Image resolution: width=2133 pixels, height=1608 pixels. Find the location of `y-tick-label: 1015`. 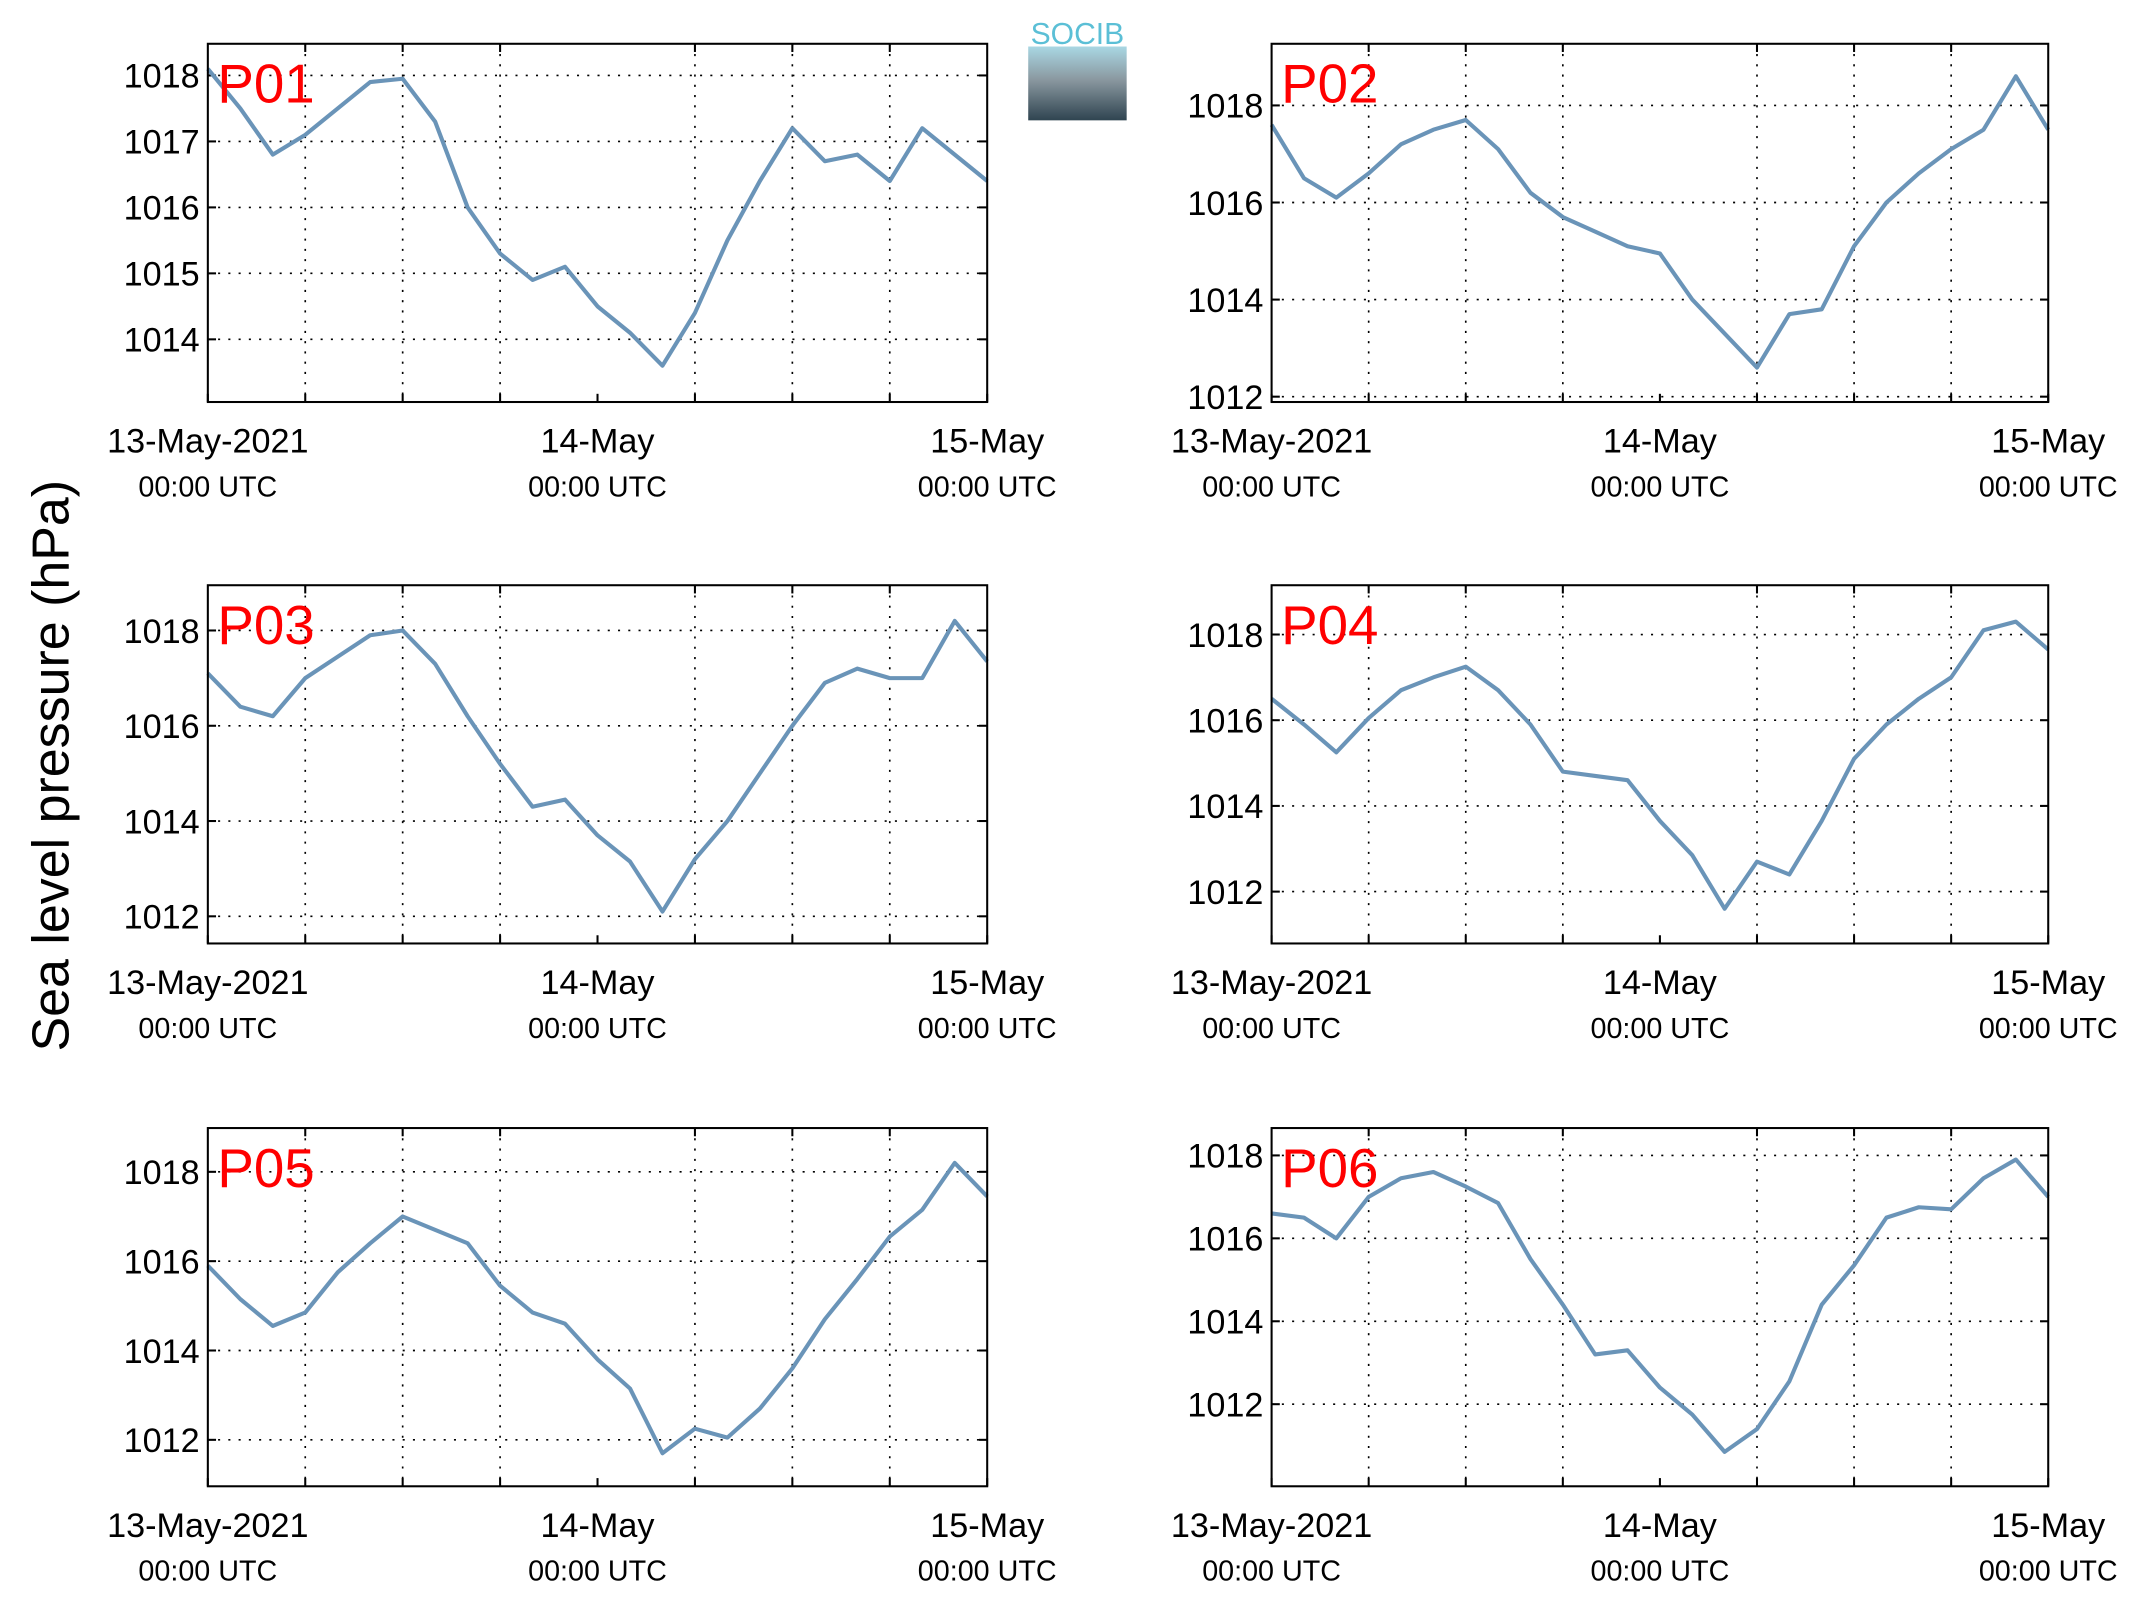

y-tick-label: 1015 is located at coordinates (162, 275).